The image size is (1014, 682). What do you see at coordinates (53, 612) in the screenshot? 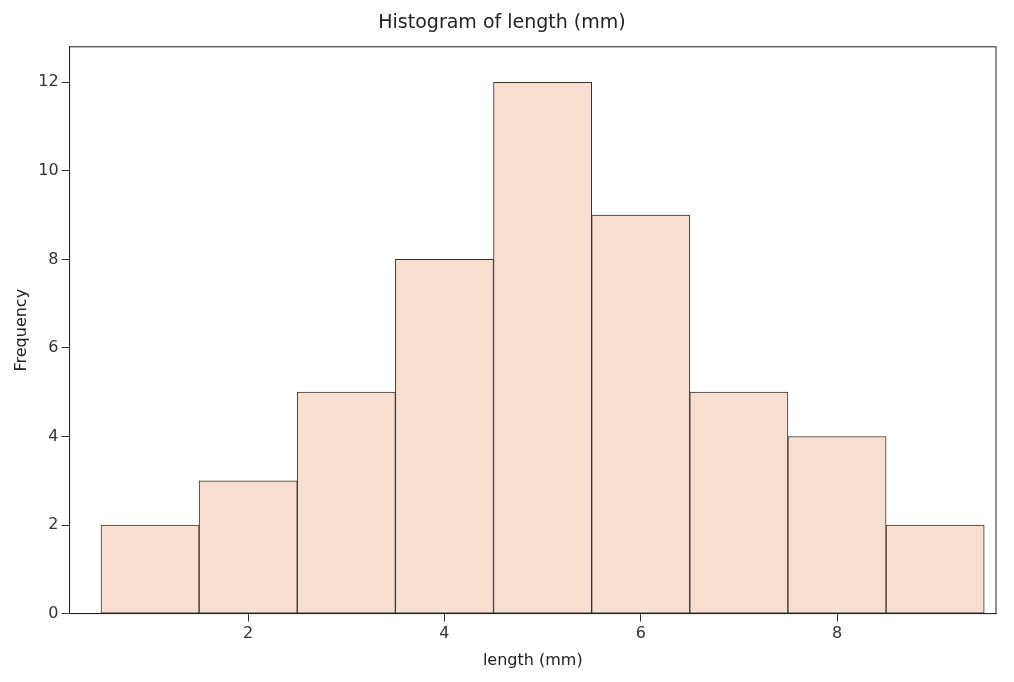
I see `y-tick-label: 0` at bounding box center [53, 612].